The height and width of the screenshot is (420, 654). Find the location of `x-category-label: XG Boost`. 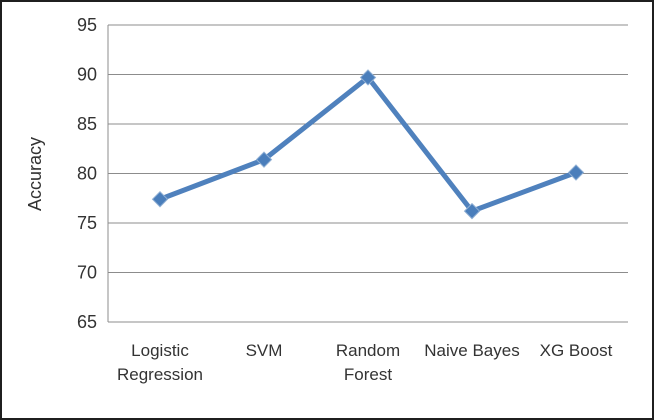

x-category-label: XG Boost is located at coordinates (576, 350).